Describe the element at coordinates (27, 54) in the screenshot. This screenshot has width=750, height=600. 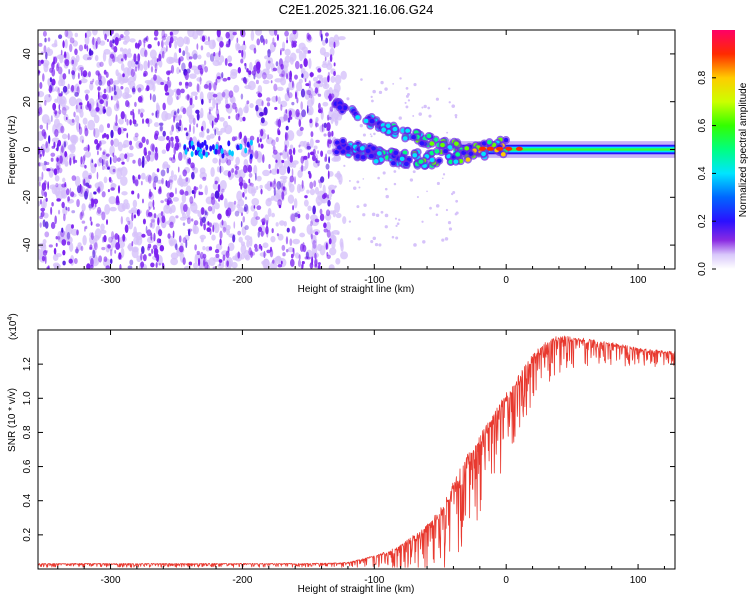
I see `y-tick-label: 40` at that location.